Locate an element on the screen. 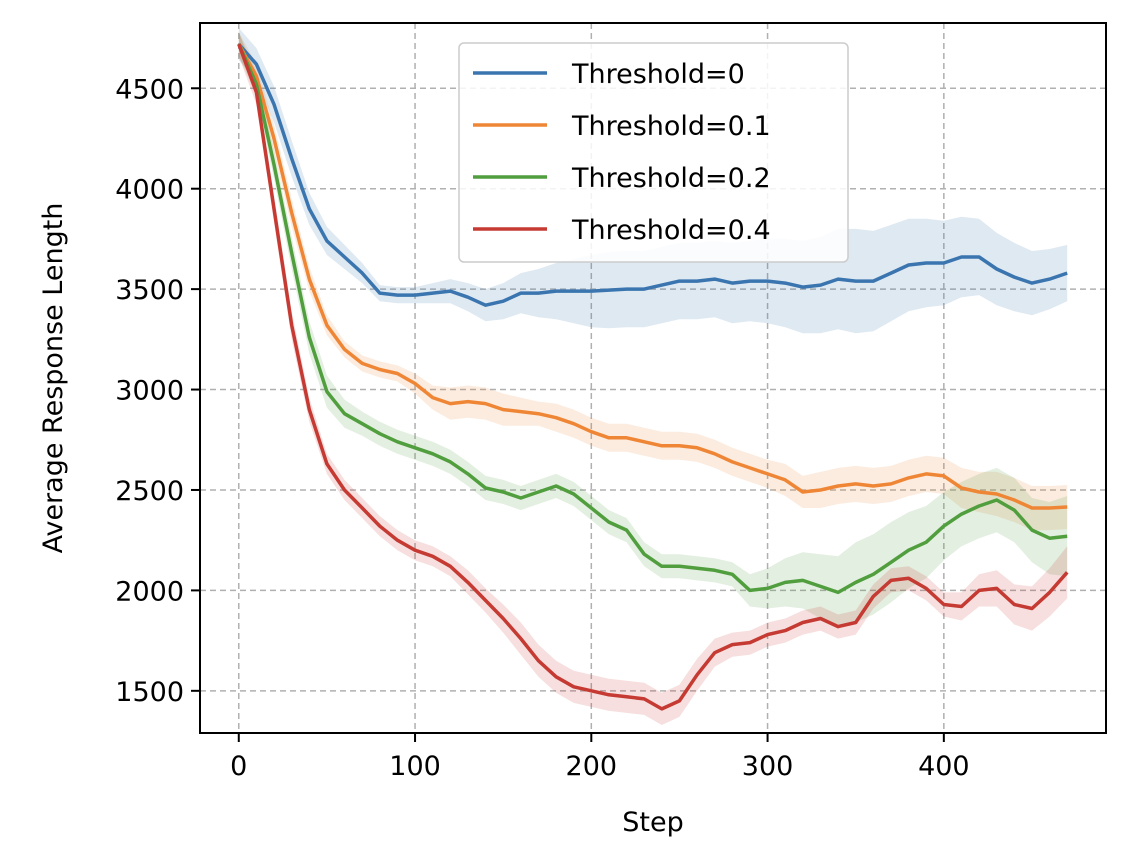  x-tick-label: 300 is located at coordinates (768, 766).